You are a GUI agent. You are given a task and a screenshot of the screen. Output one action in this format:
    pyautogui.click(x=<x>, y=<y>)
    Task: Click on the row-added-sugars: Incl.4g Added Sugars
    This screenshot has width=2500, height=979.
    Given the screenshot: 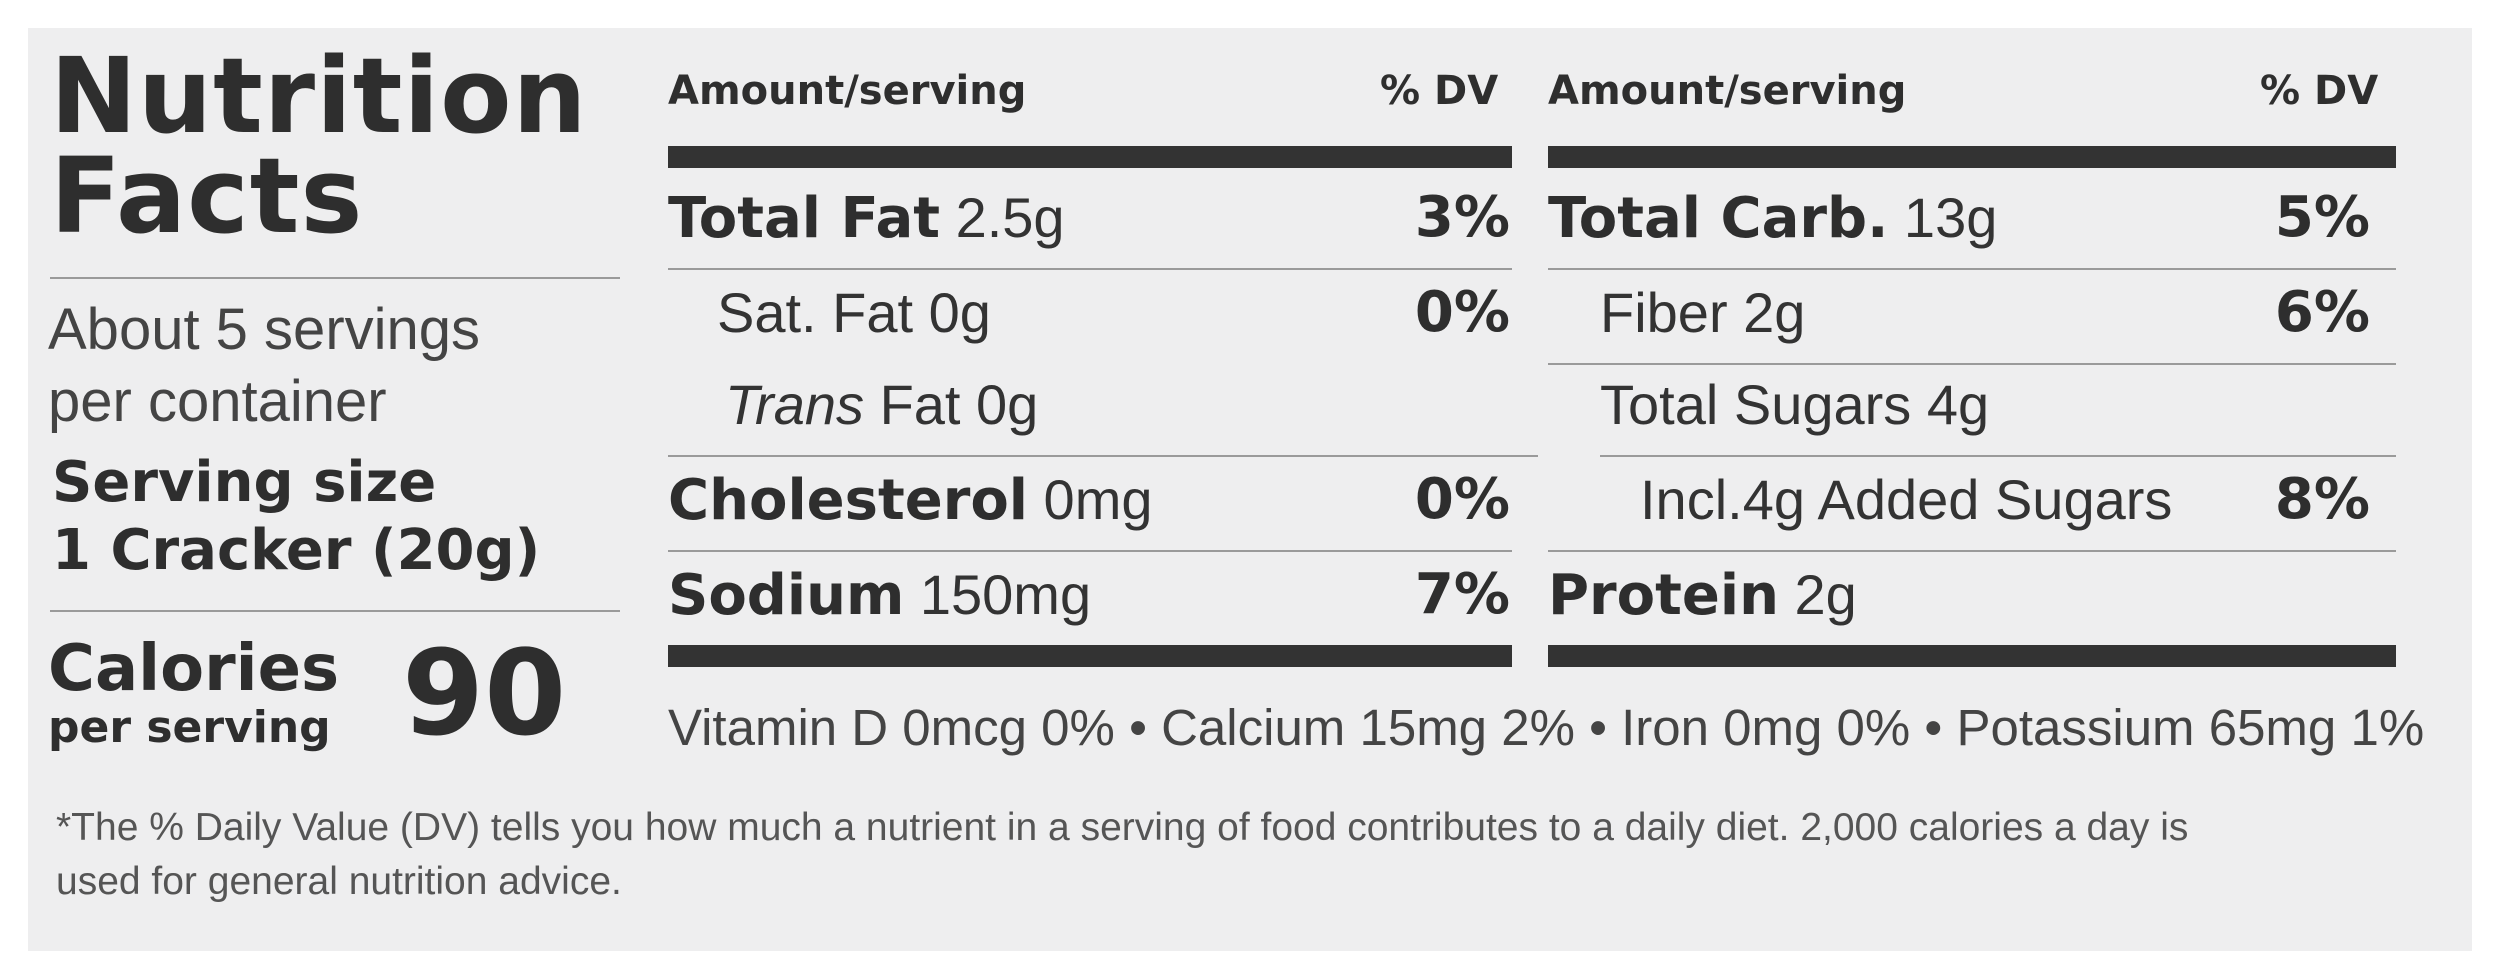 What is the action you would take?
    pyautogui.click(x=1906, y=499)
    